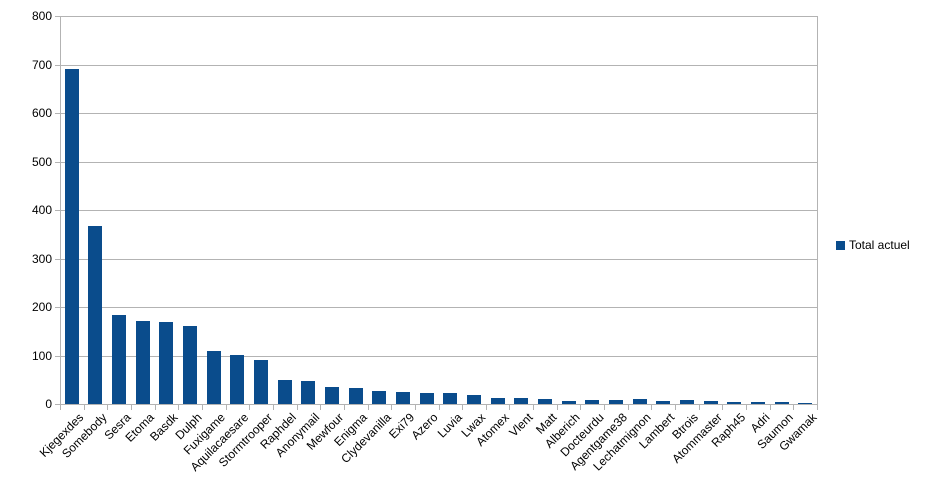 The height and width of the screenshot is (493, 931). Describe the element at coordinates (450, 398) in the screenshot. I see `bar-luvia` at that location.